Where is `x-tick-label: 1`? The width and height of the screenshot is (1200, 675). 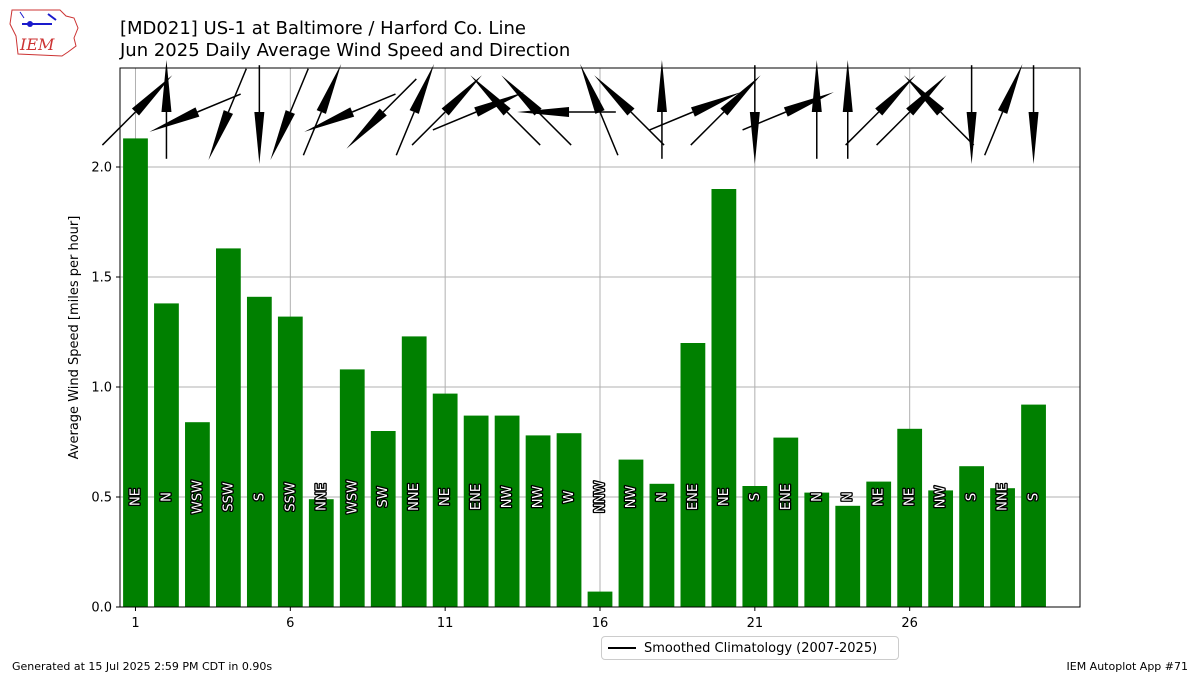 x-tick-label: 1 is located at coordinates (135, 623).